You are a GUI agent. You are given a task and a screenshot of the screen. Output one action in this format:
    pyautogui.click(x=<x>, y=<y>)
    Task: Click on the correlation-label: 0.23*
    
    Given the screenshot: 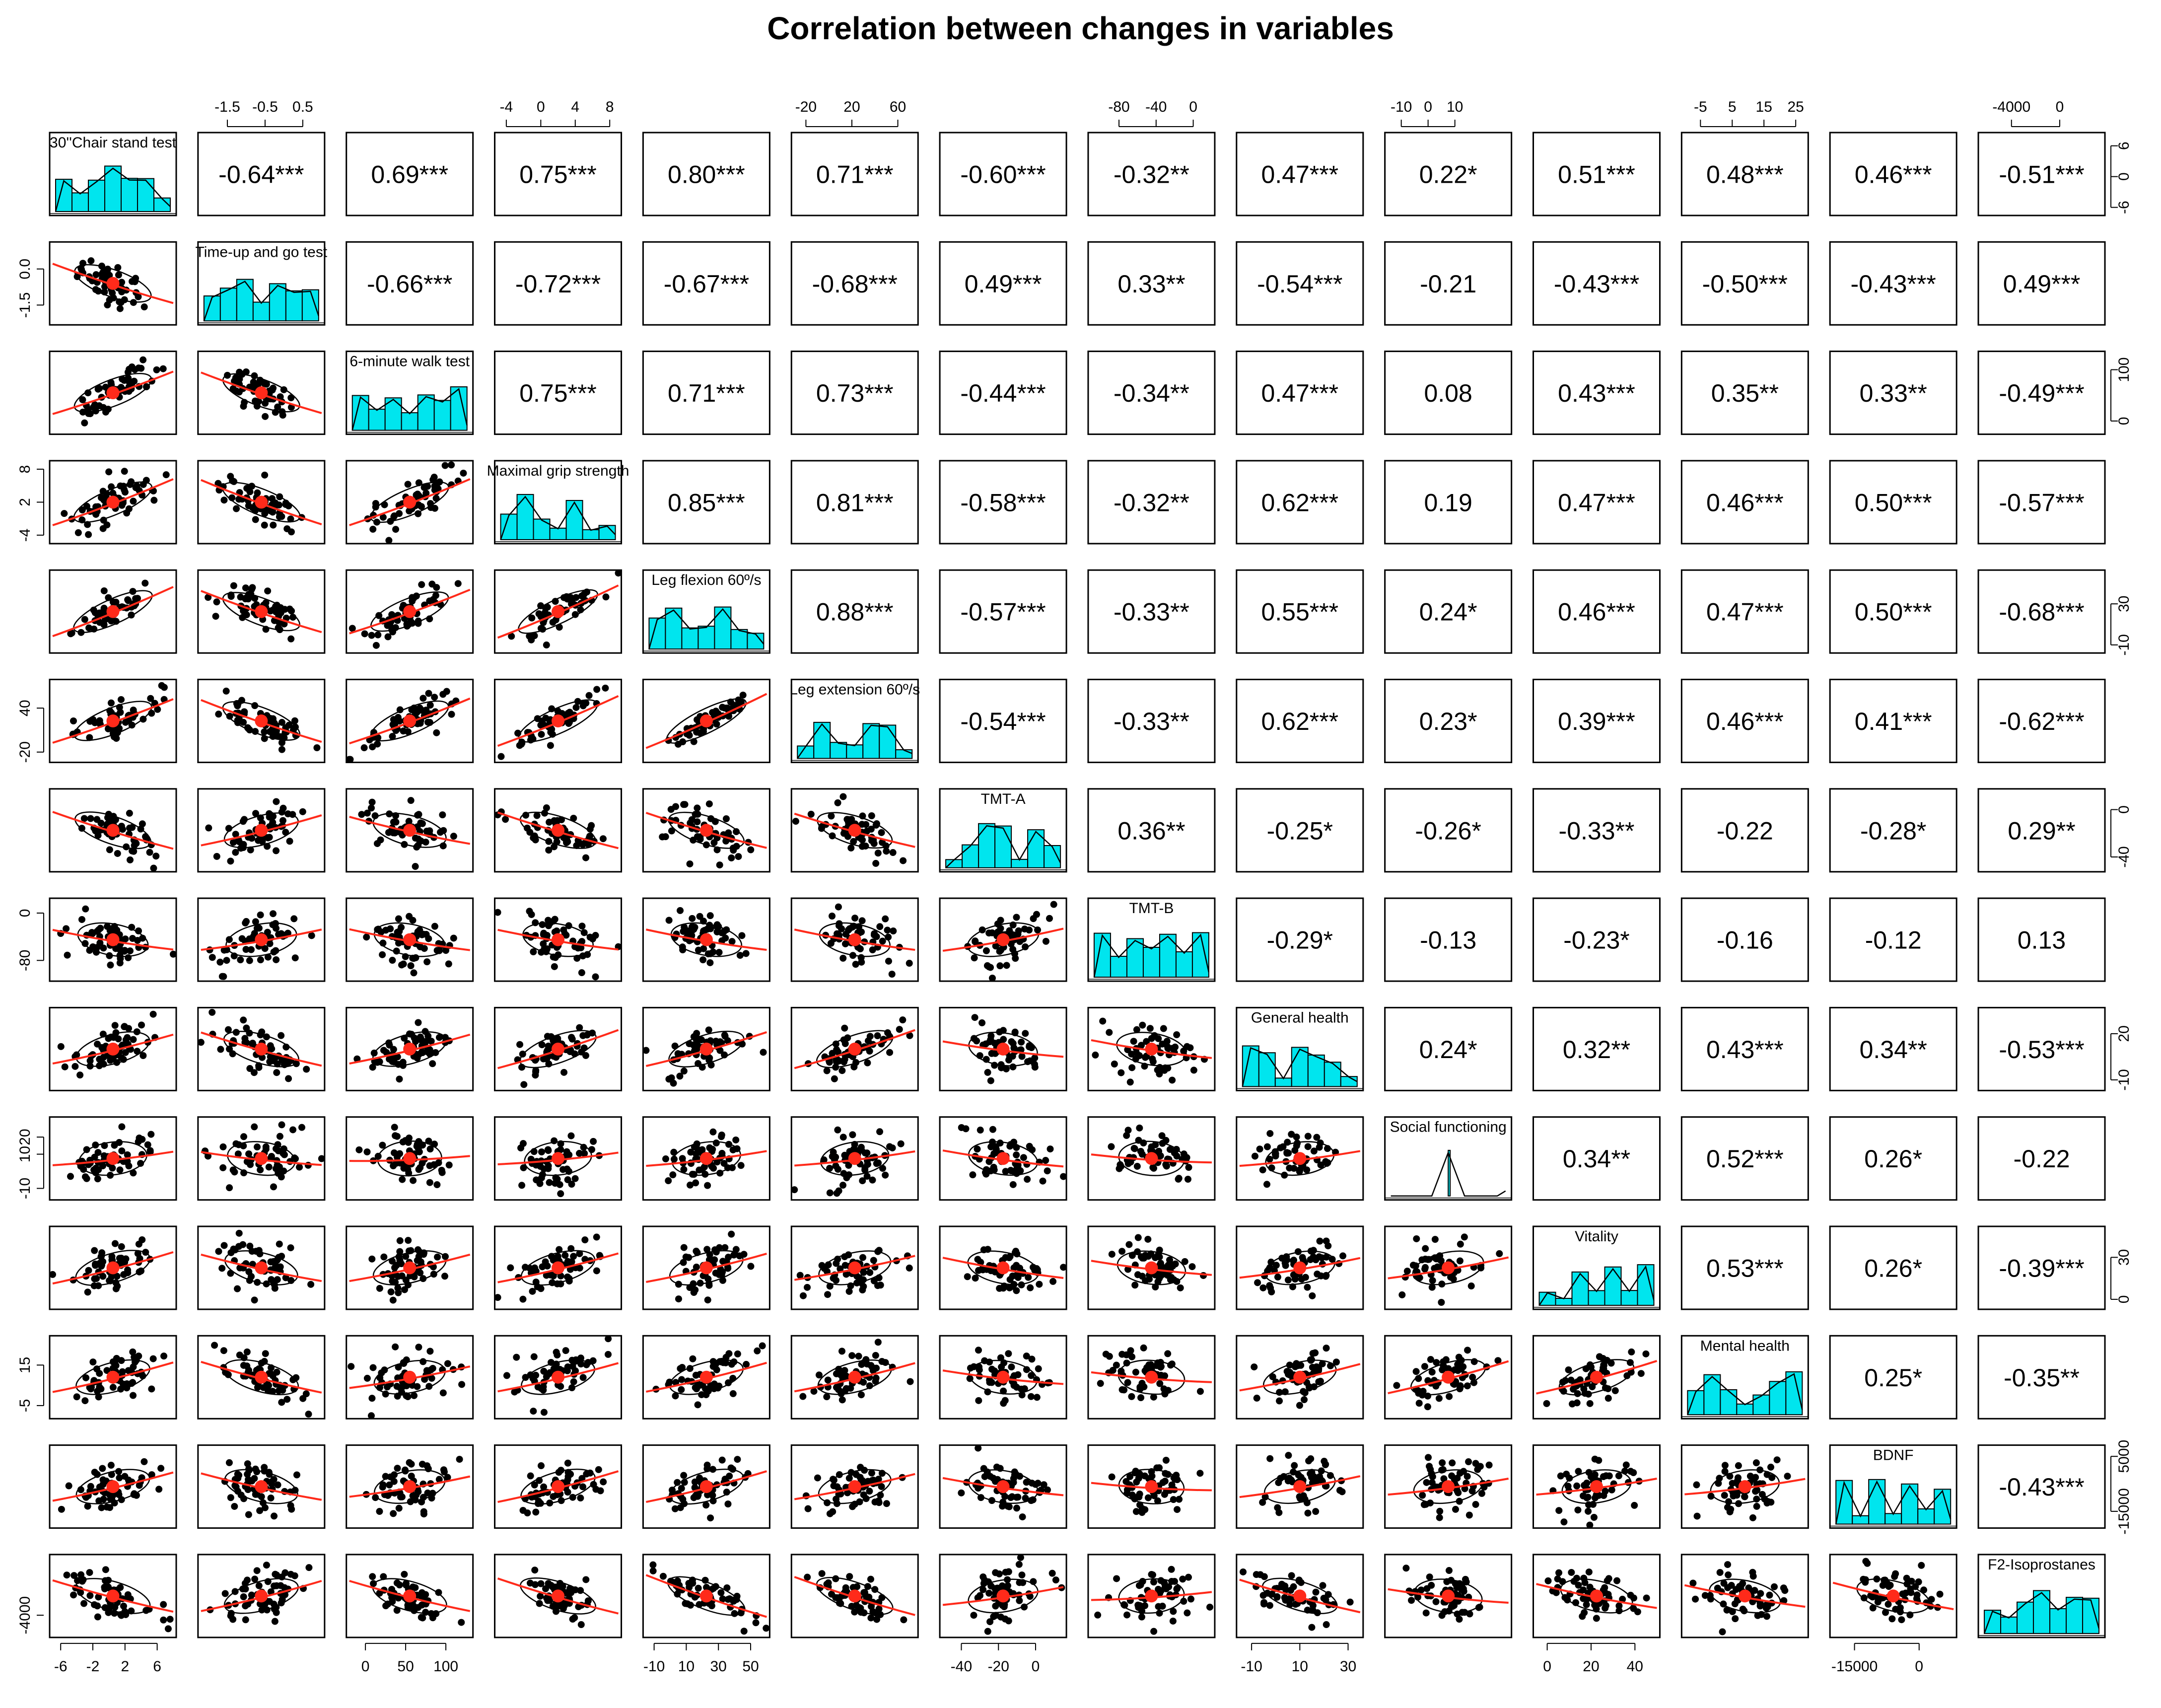 What is the action you would take?
    pyautogui.click(x=1448, y=721)
    